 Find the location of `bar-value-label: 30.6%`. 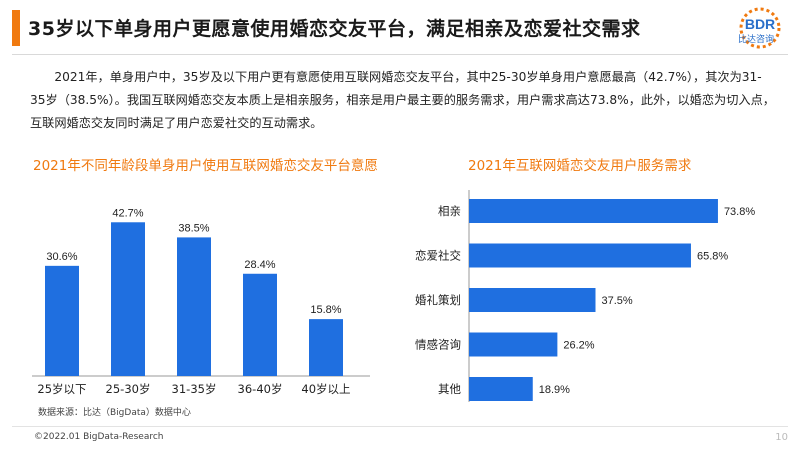

bar-value-label: 30.6% is located at coordinates (61, 257).